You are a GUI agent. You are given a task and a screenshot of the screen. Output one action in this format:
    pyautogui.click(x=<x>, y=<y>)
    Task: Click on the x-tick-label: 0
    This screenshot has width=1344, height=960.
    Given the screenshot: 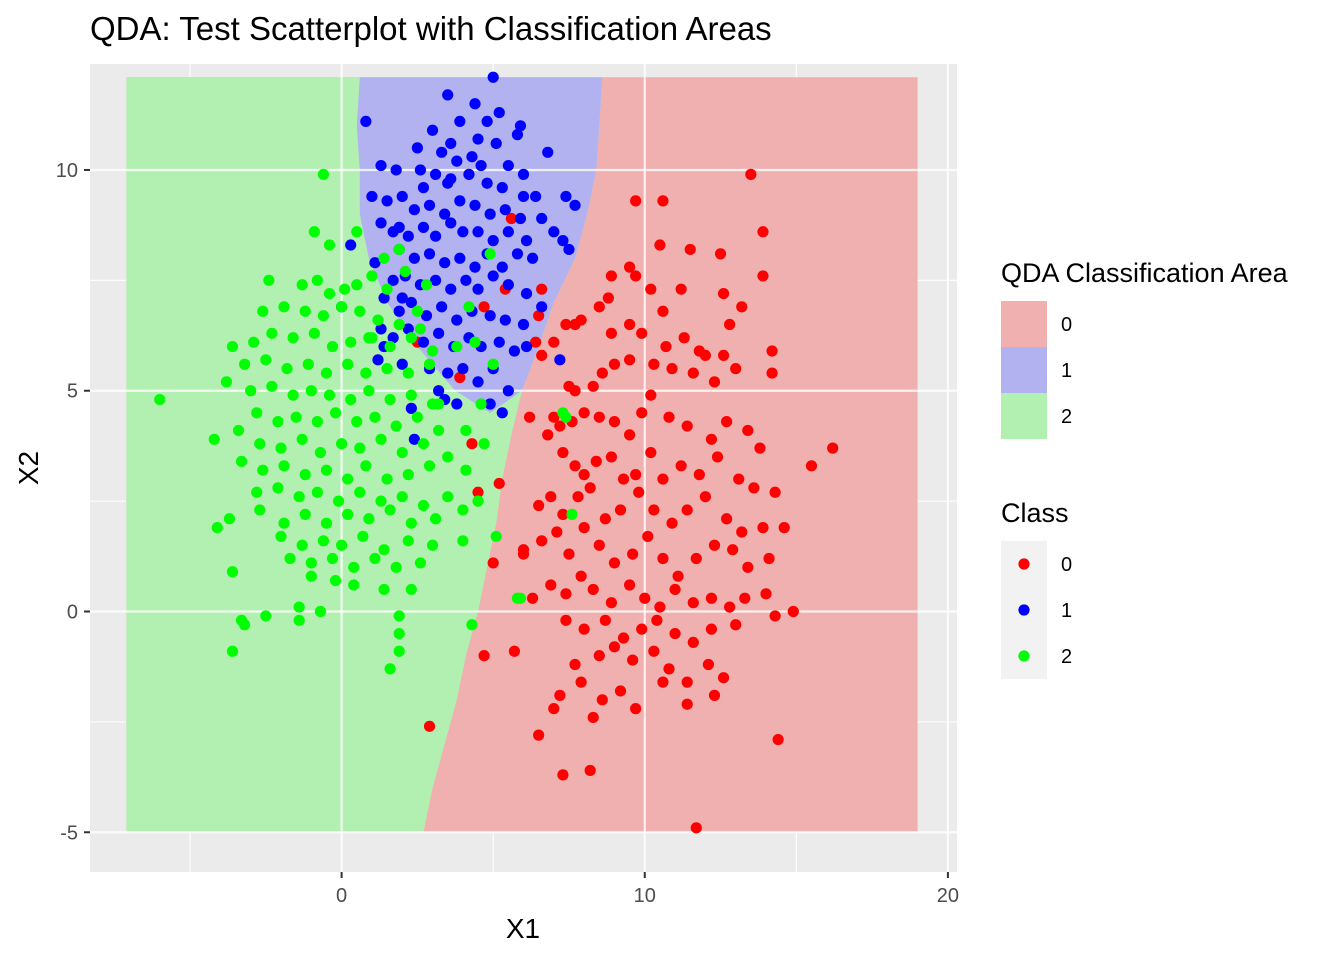 What is the action you would take?
    pyautogui.click(x=341, y=896)
    